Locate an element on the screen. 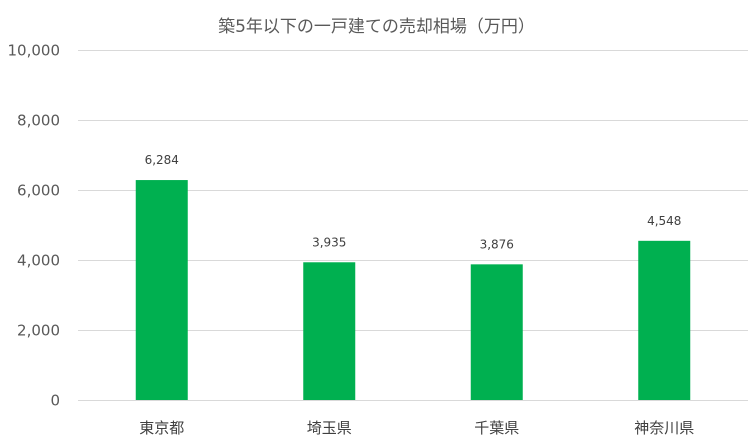 Image resolution: width=753 pixels, height=445 pixels. y-axis: 0 2,000 4,000 6,000 8,000 10,000 is located at coordinates (34, 226).